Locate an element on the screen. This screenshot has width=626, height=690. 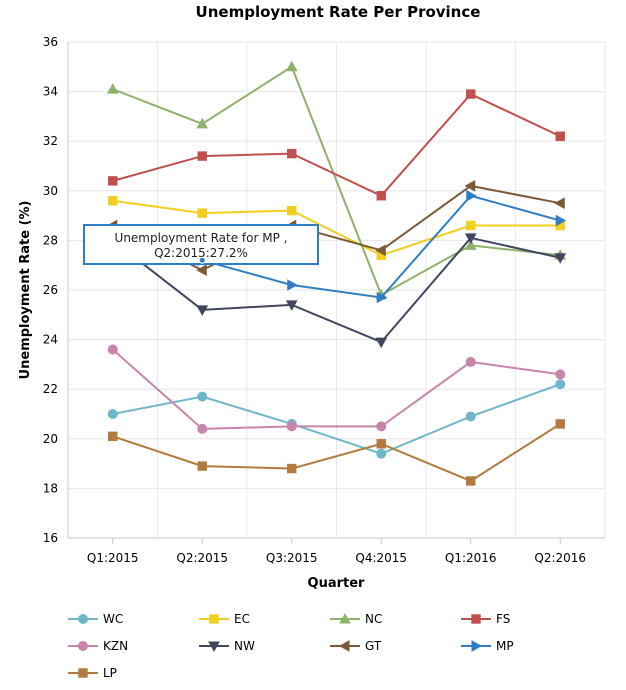
chart-title: Unemployment Rate Per Province is located at coordinates (338, 12).